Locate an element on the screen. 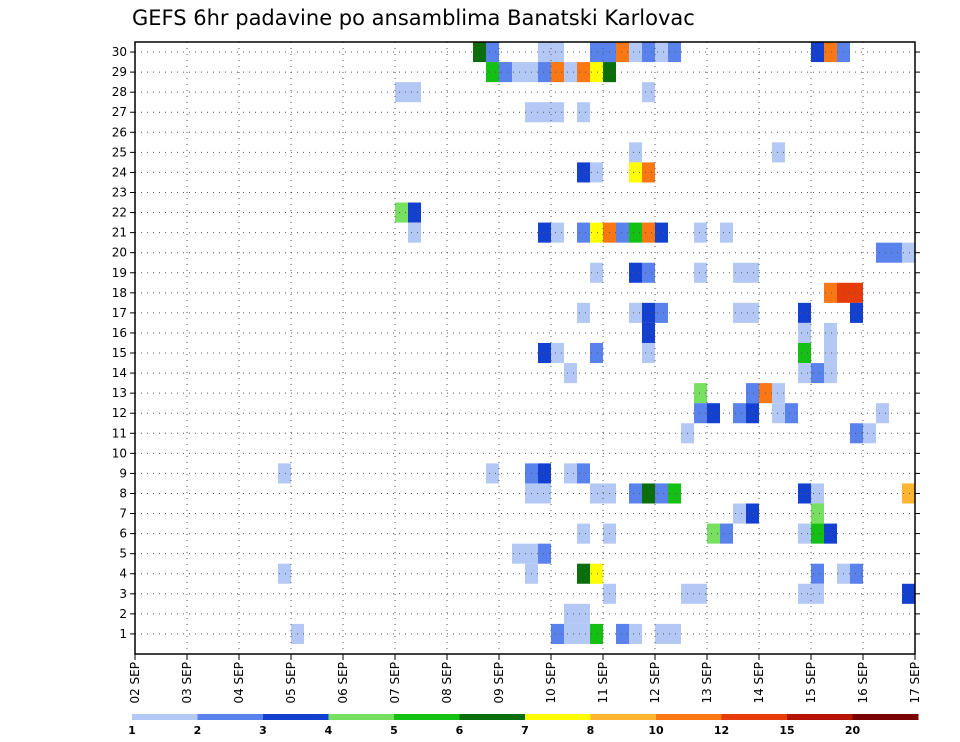 The height and width of the screenshot is (742, 960). x-tick-label: 10 SEP is located at coordinates (551, 683).